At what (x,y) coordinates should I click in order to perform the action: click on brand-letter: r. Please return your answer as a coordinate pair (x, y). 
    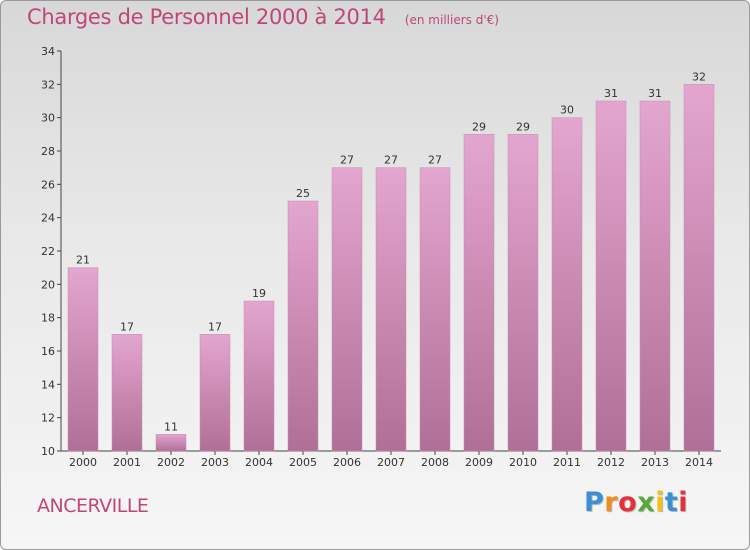
    Looking at the image, I should click on (611, 502).